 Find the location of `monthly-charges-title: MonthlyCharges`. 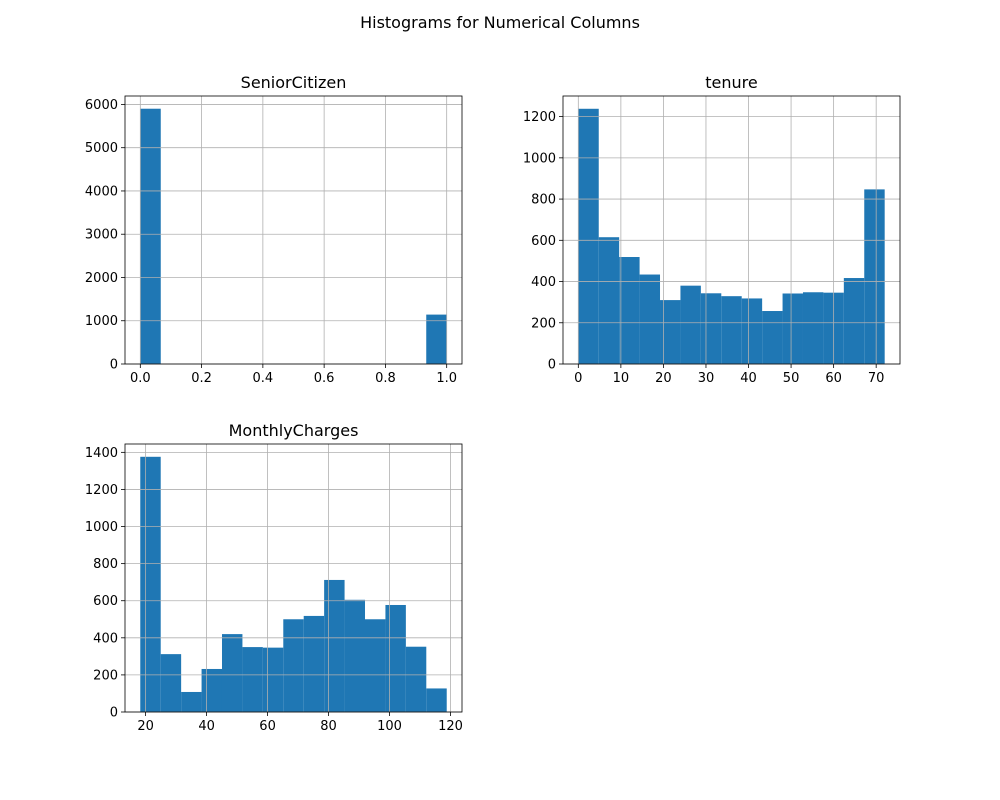

monthly-charges-title: MonthlyCharges is located at coordinates (294, 430).